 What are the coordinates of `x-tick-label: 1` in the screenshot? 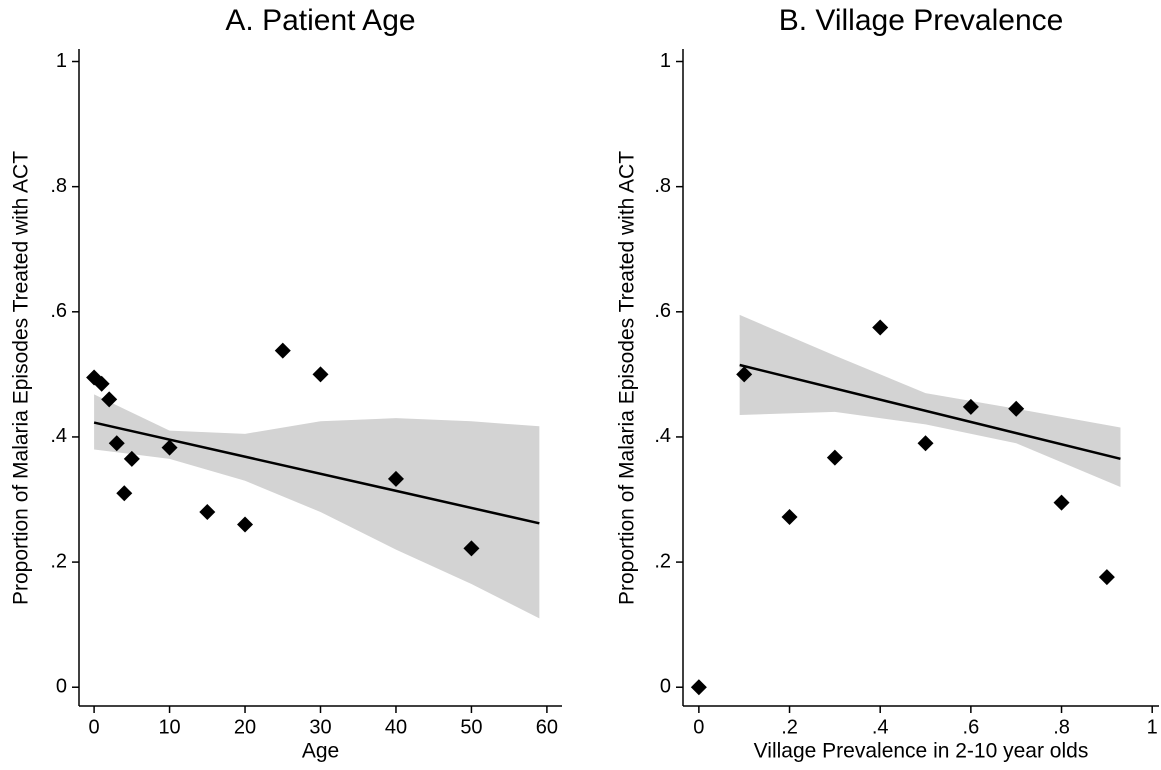 It's located at (1152, 727).